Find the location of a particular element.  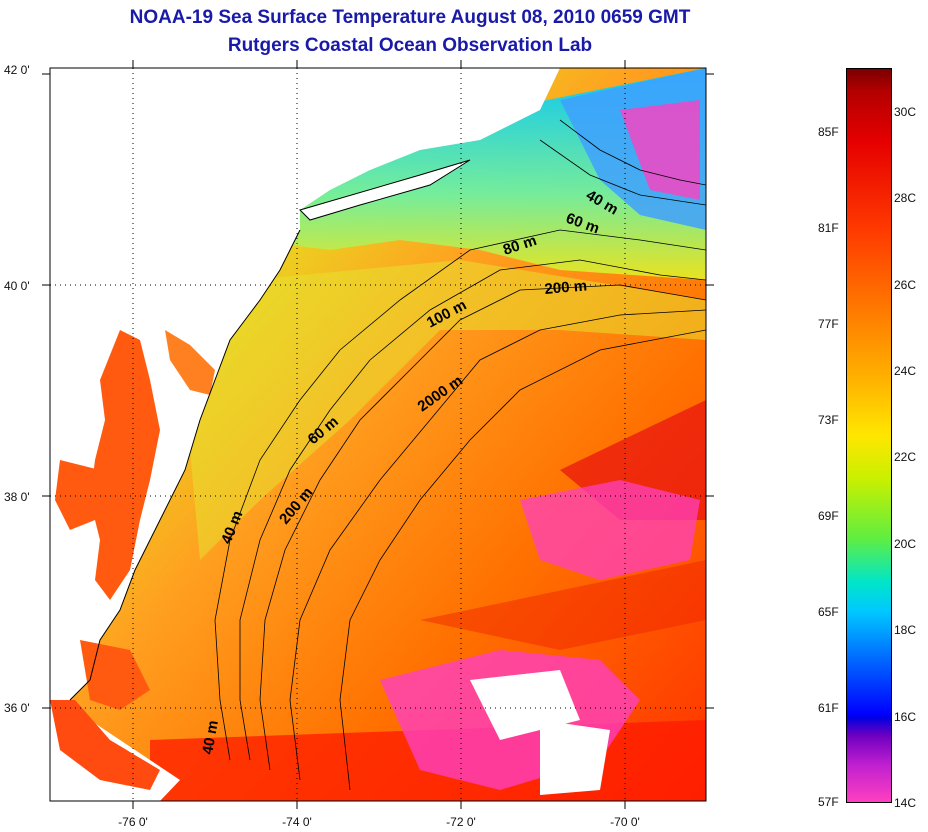

map-subtitle: Rutgers Coastal Ocean Observation Lab is located at coordinates (410, 45).